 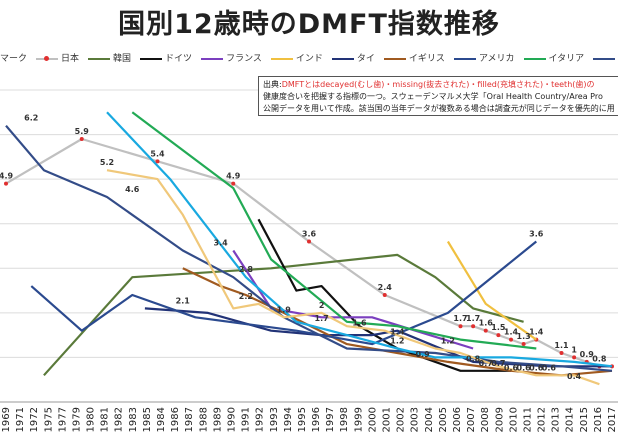 What do you see at coordinates (76, 419) in the screenshot?
I see `x-tick-label: 1979` at bounding box center [76, 419].